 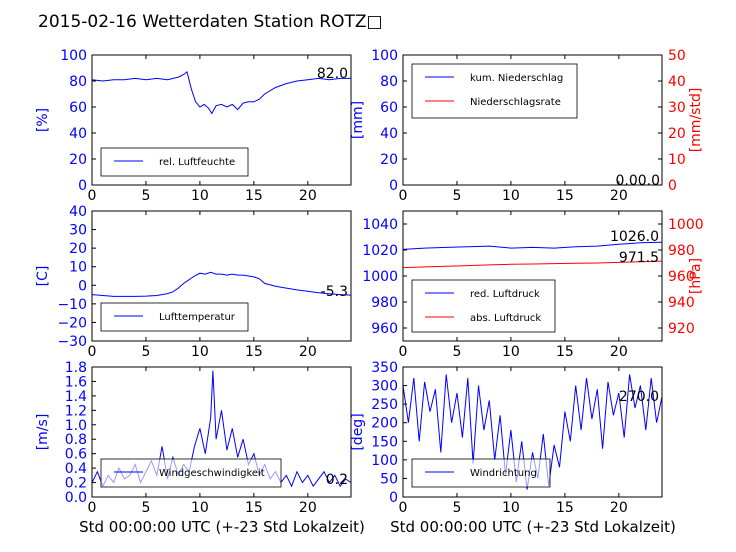 What do you see at coordinates (92, 508) in the screenshot?
I see `x-tick-label-wind_speed-0: 0` at bounding box center [92, 508].